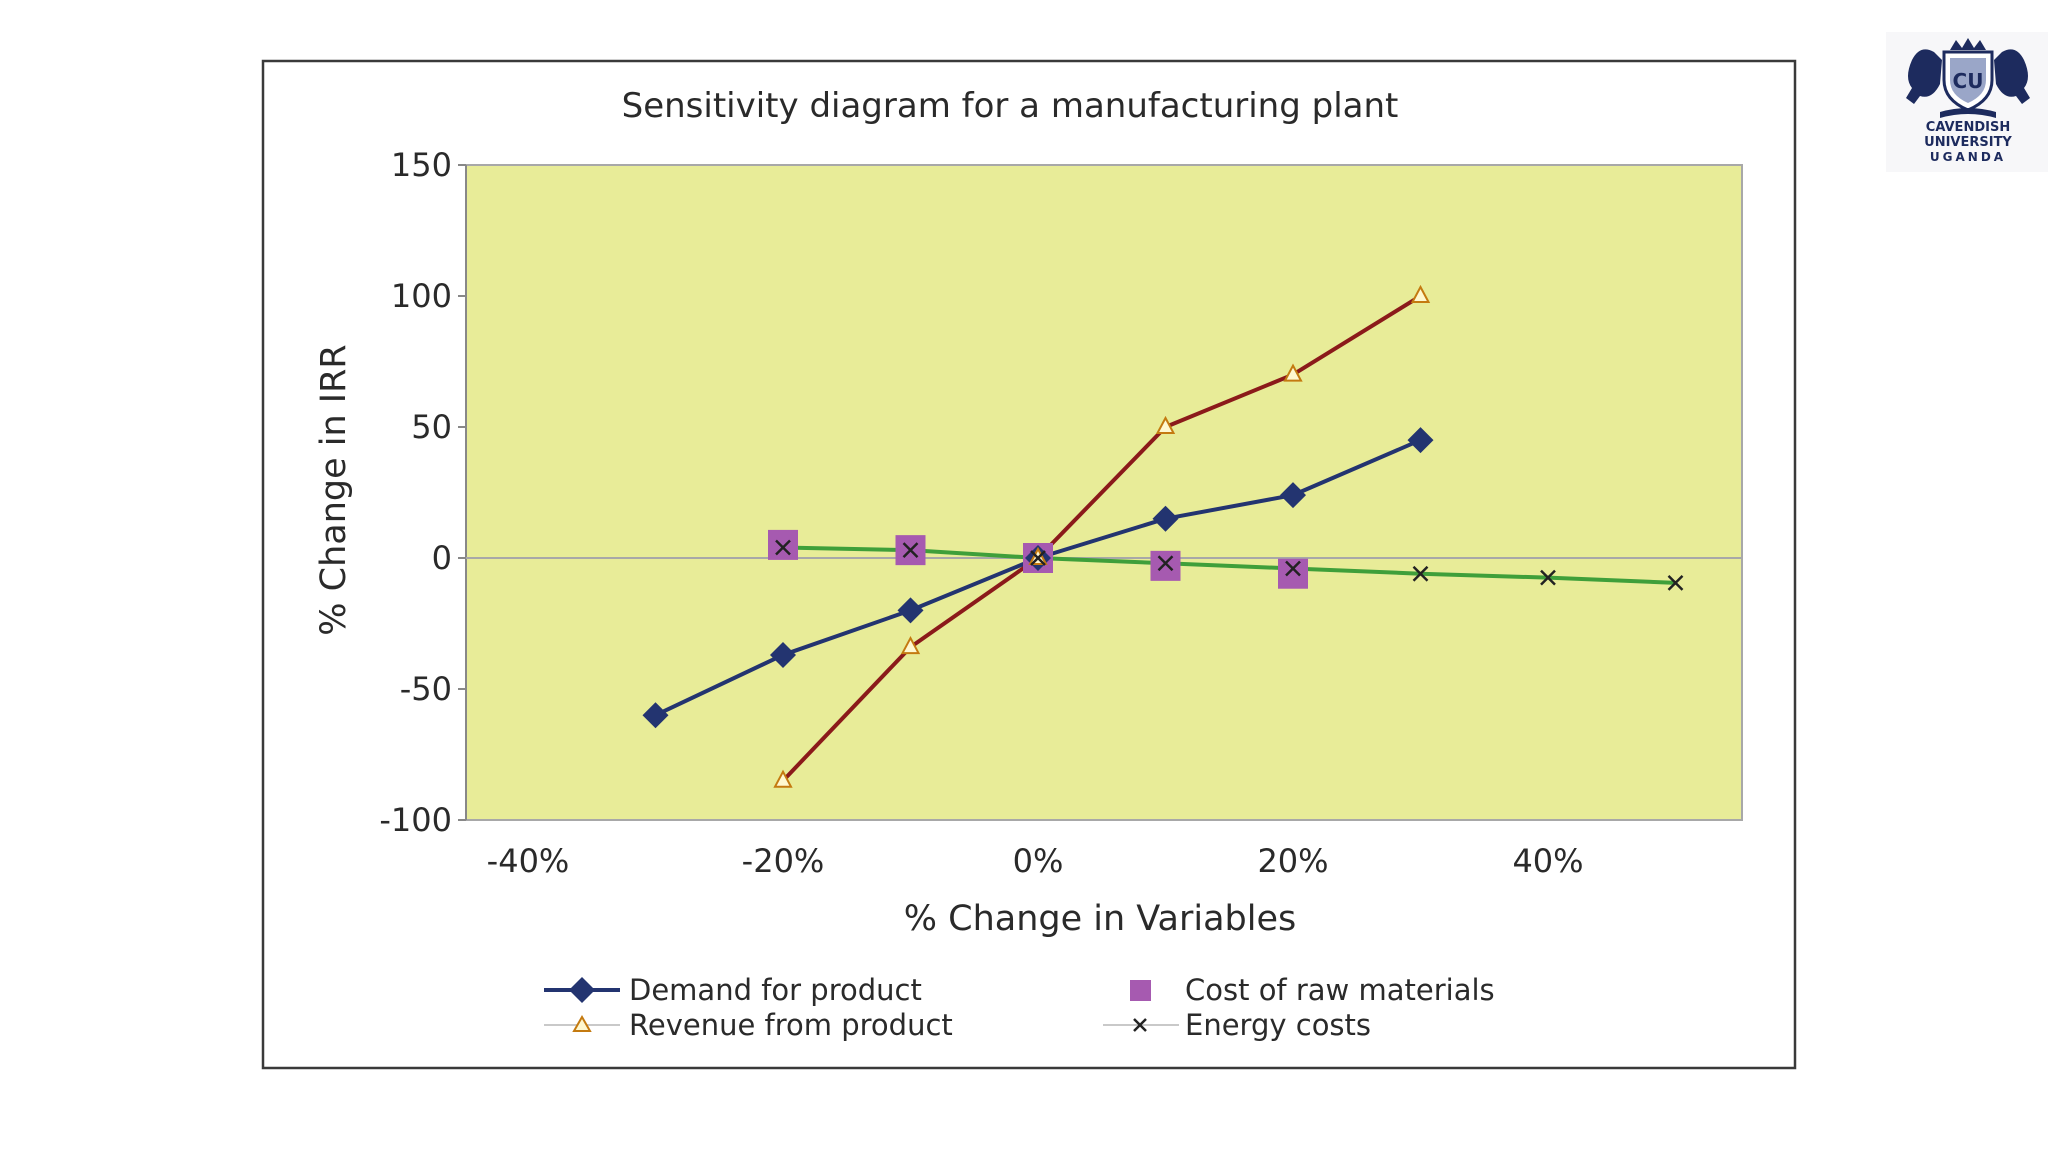 Image resolution: width=2048 pixels, height=1152 pixels. I want to click on x-tick-label: 20%, so click(1292, 861).